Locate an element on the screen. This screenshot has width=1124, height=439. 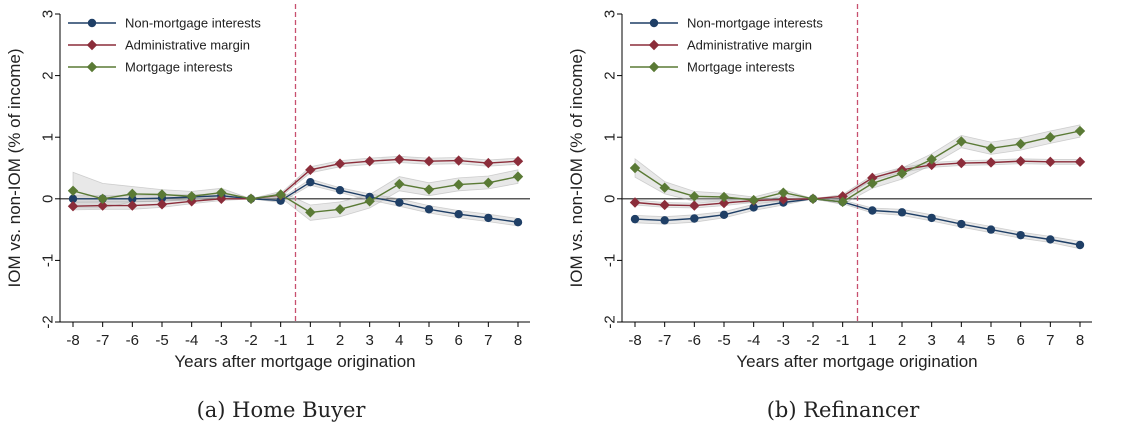
y-axis-label: IOM vs. non-IOM (% of income) is located at coordinates (576, 168).